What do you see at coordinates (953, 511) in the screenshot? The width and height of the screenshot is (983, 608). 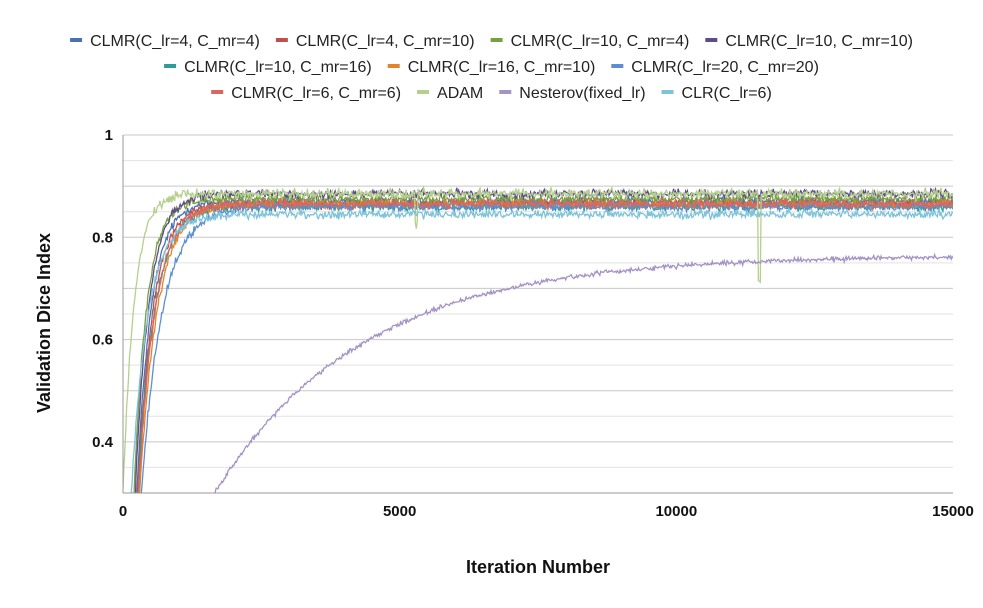 I see `x-tick-label: 15000` at bounding box center [953, 511].